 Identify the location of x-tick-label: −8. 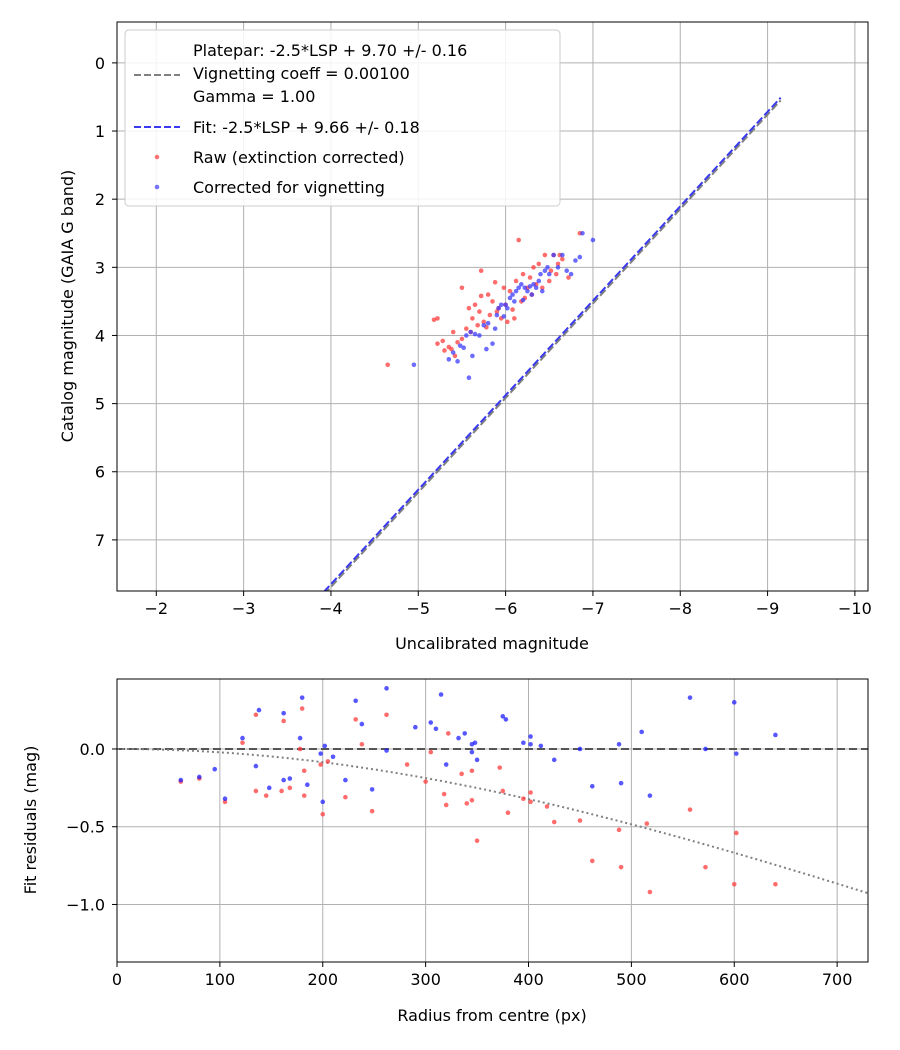
(680, 608).